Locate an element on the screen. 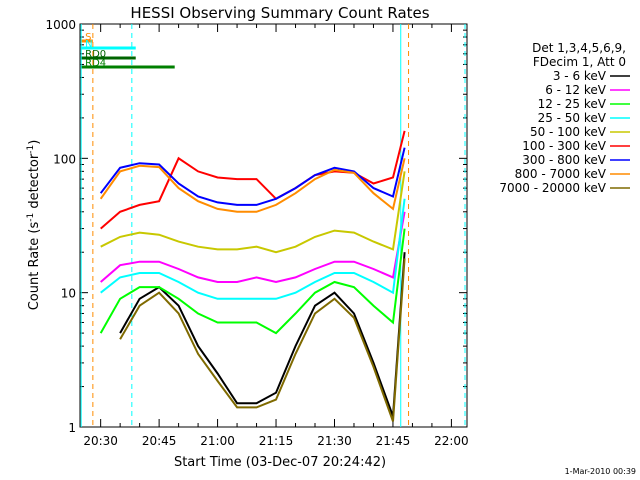  legend-header: FDecim 1, Att 0 is located at coordinates (579, 62).